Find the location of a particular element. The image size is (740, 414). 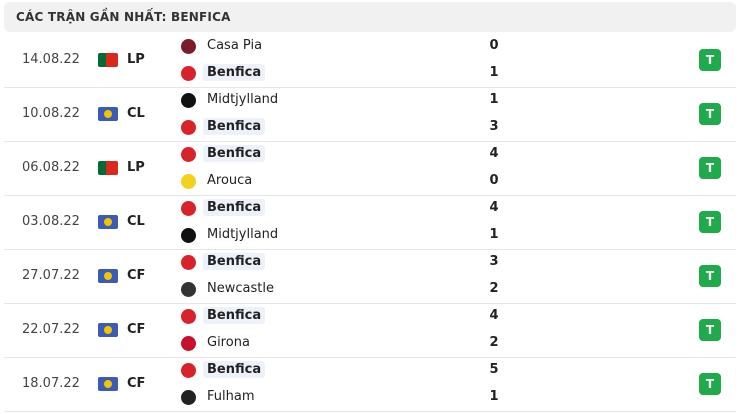

home-score: 0 is located at coordinates (494, 45).